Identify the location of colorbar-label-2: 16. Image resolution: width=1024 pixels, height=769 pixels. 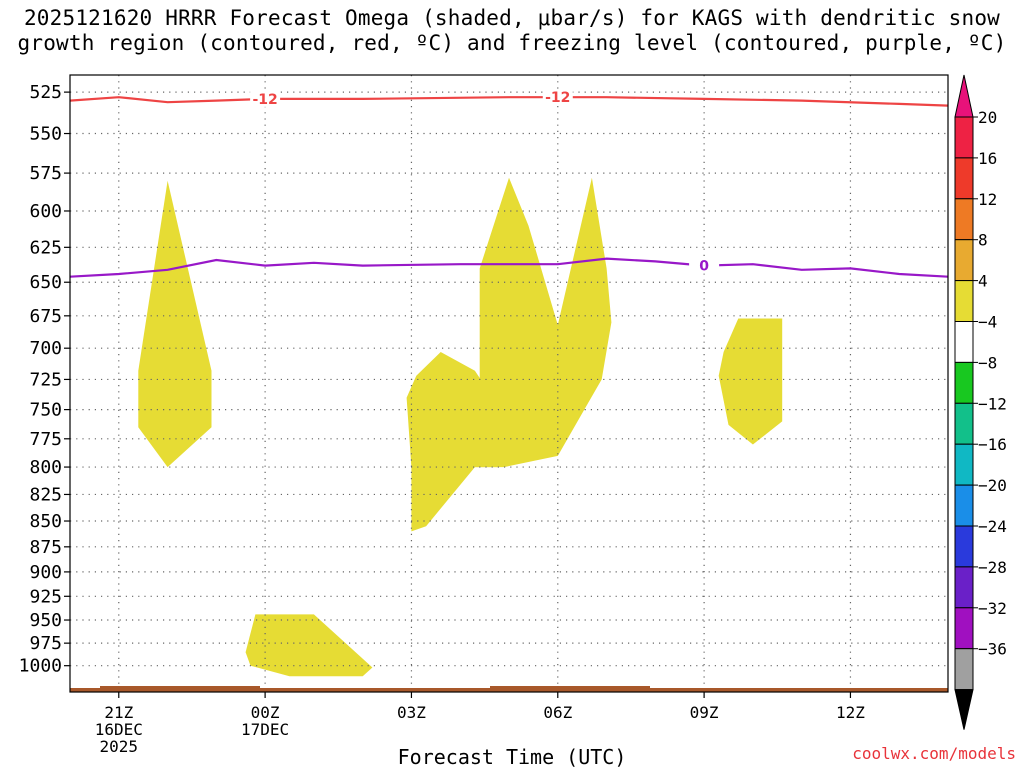
(987, 158).